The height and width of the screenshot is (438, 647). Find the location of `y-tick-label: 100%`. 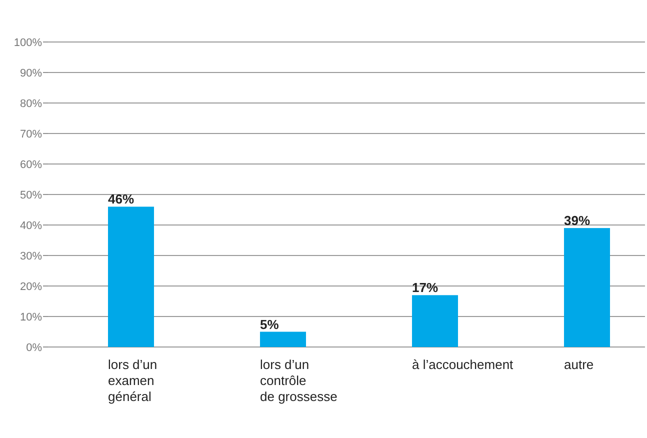

y-tick-label: 100% is located at coordinates (28, 42).